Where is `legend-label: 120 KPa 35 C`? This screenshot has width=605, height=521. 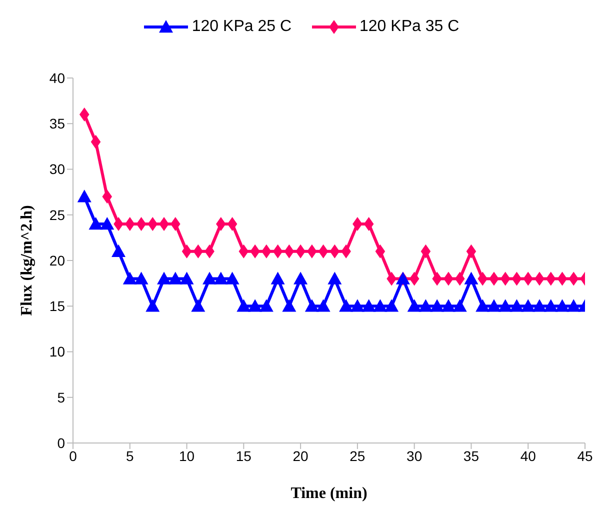
legend-label: 120 KPa 35 C is located at coordinates (410, 27).